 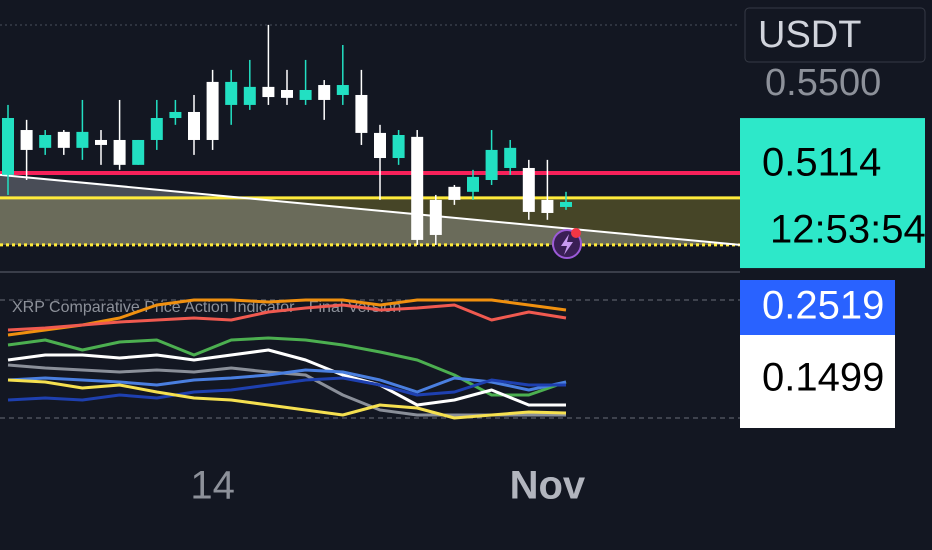 I want to click on countdown: 12:53:54, so click(x=848, y=230).